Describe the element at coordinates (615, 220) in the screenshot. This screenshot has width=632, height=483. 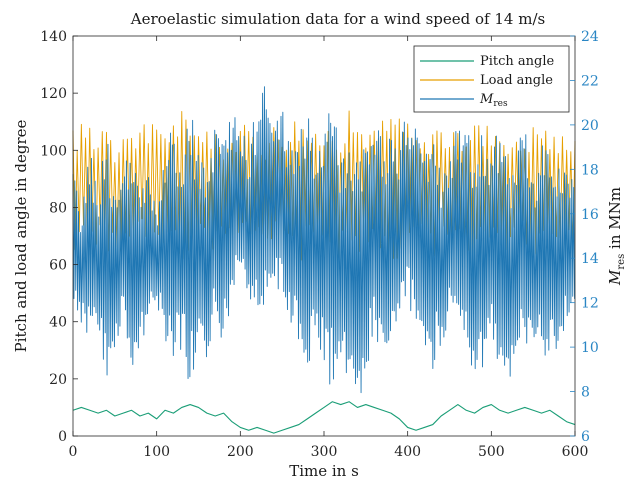
I see `y-axis-right-label-unit: in MNm` at that location.